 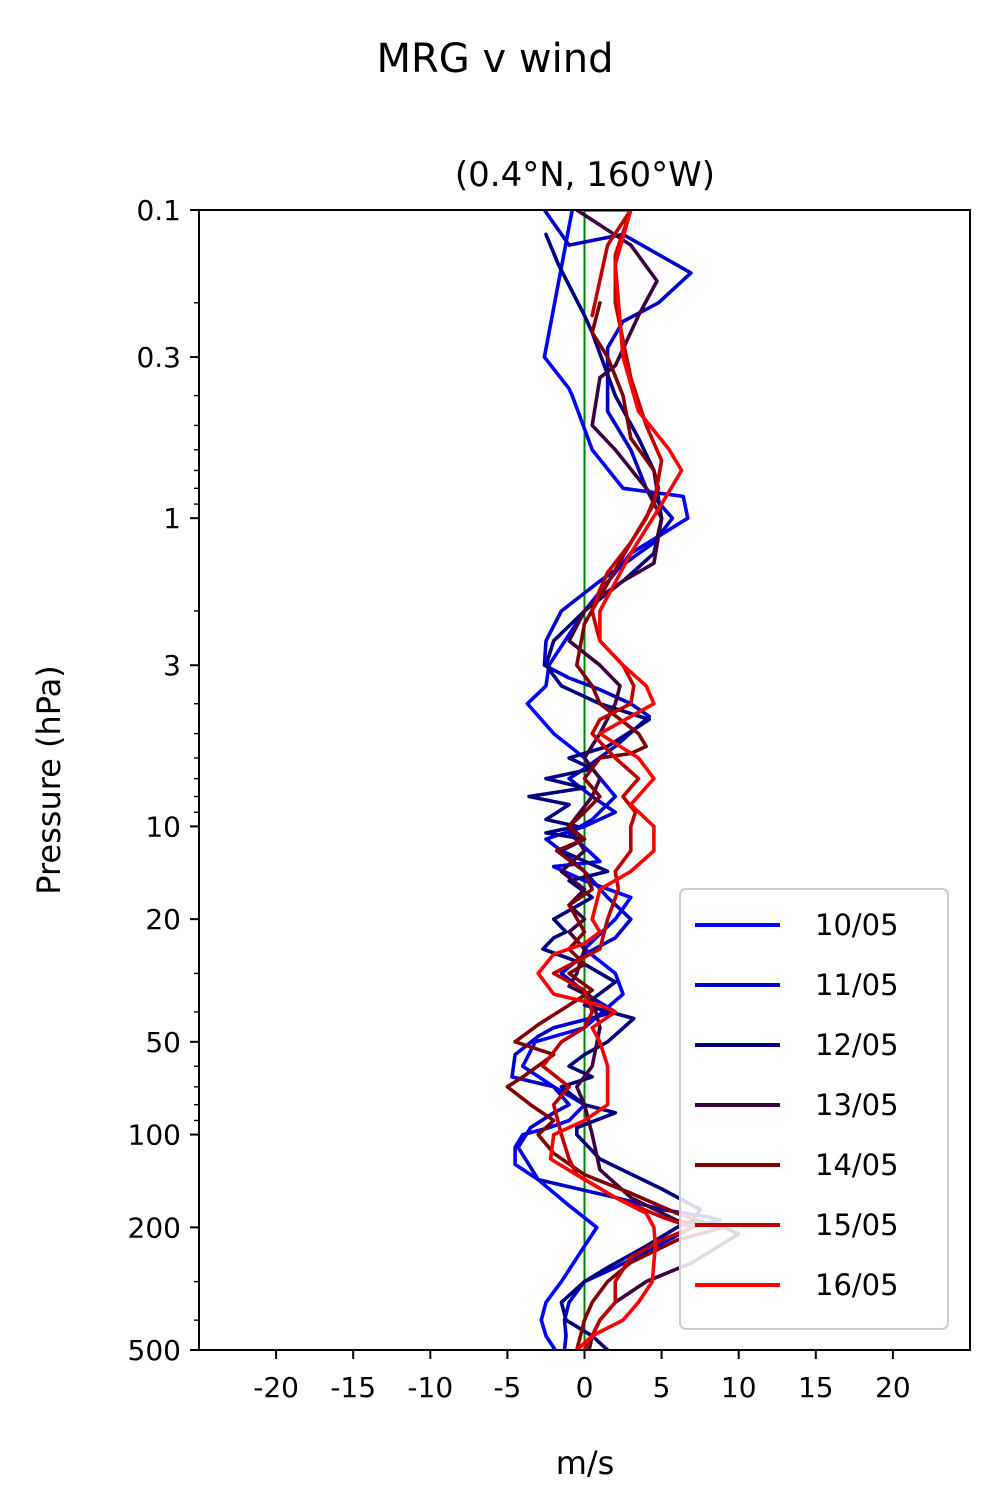 I want to click on x-tick-label: -20, so click(x=276, y=1387).